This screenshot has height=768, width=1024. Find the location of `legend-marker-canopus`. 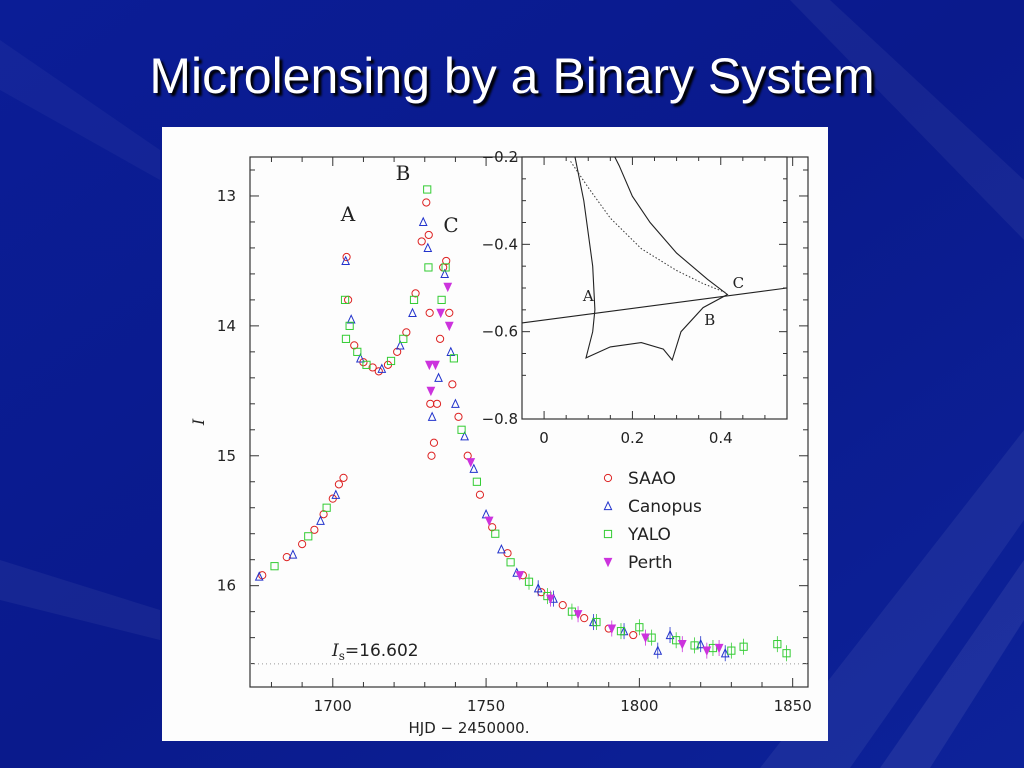

legend-marker-canopus is located at coordinates (608, 505).